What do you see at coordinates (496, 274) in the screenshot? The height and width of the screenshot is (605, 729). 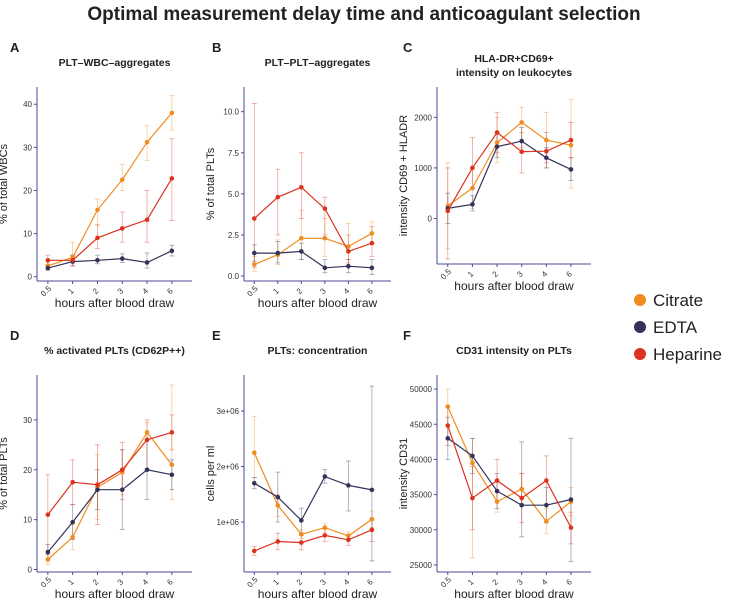 I see `x-tick-label-c-2: 2` at bounding box center [496, 274].